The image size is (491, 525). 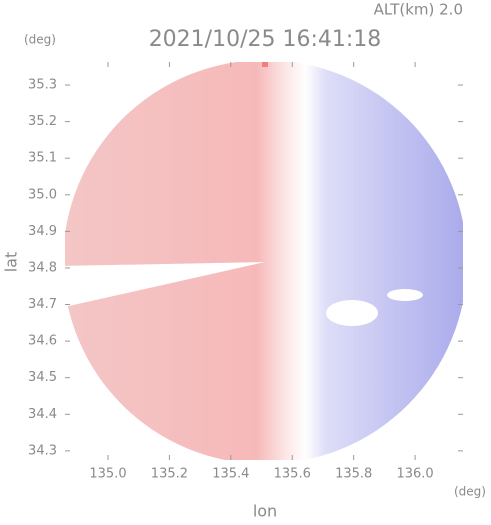 What do you see at coordinates (42, 85) in the screenshot?
I see `y-tick-label: 35.3` at bounding box center [42, 85].